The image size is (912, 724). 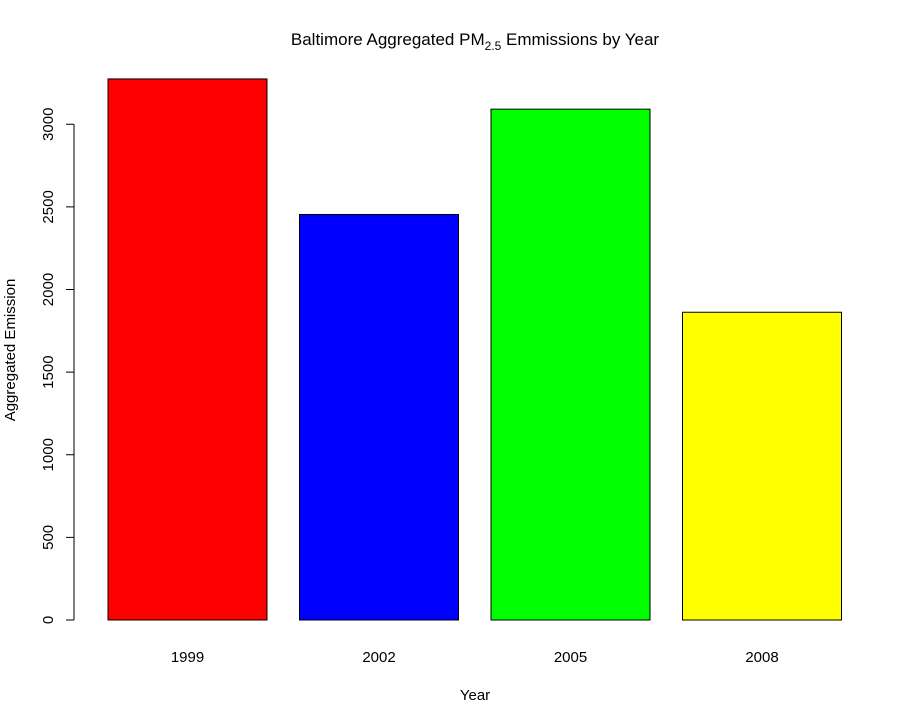 What do you see at coordinates (570, 657) in the screenshot?
I see `x-tick-label: 2005` at bounding box center [570, 657].